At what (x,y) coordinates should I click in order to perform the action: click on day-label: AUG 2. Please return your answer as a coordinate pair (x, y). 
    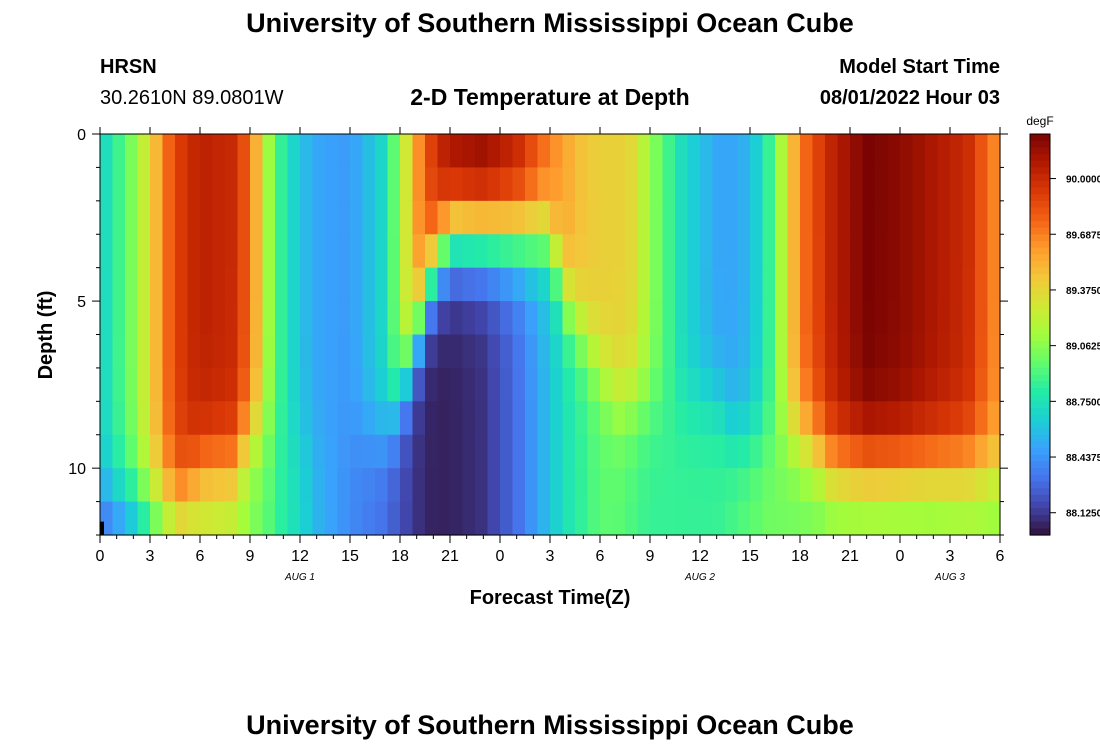
    Looking at the image, I should click on (699, 577).